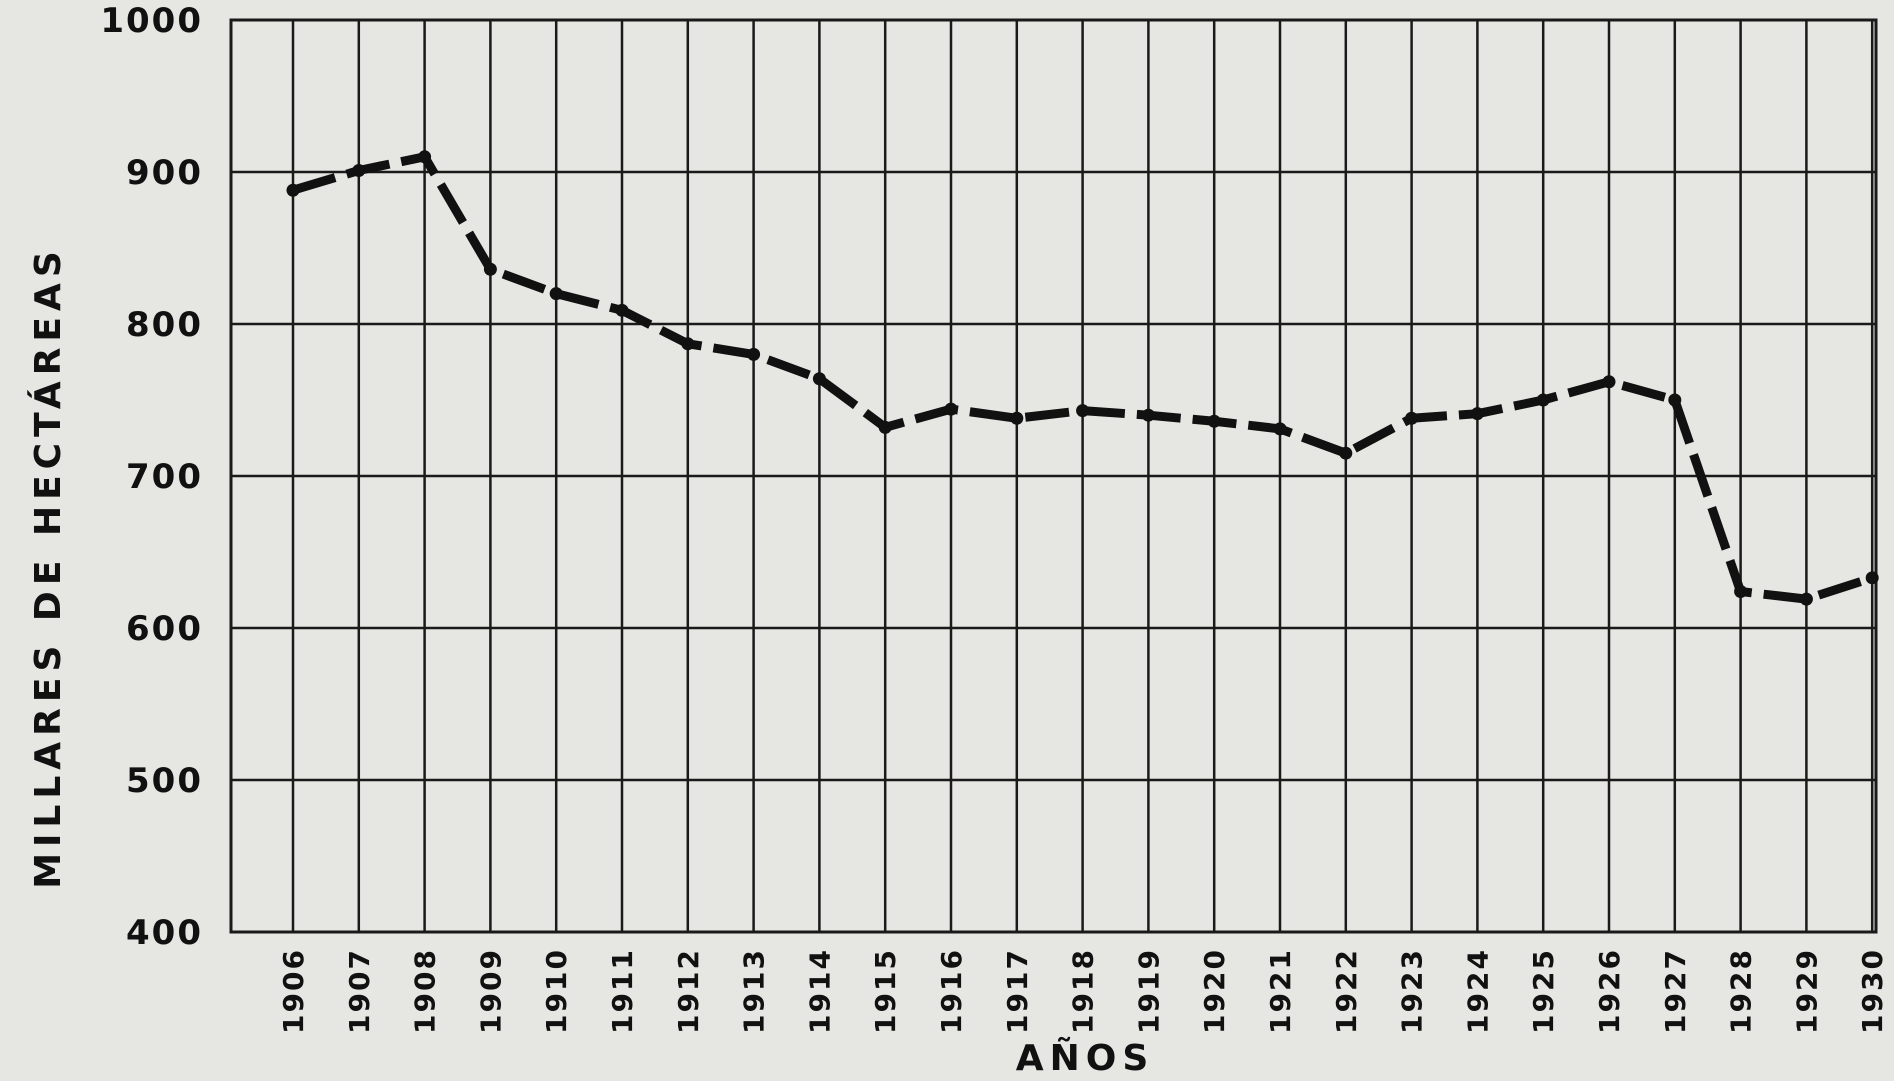  What do you see at coordinates (1543, 991) in the screenshot?
I see `x-tick-label: 1925` at bounding box center [1543, 991].